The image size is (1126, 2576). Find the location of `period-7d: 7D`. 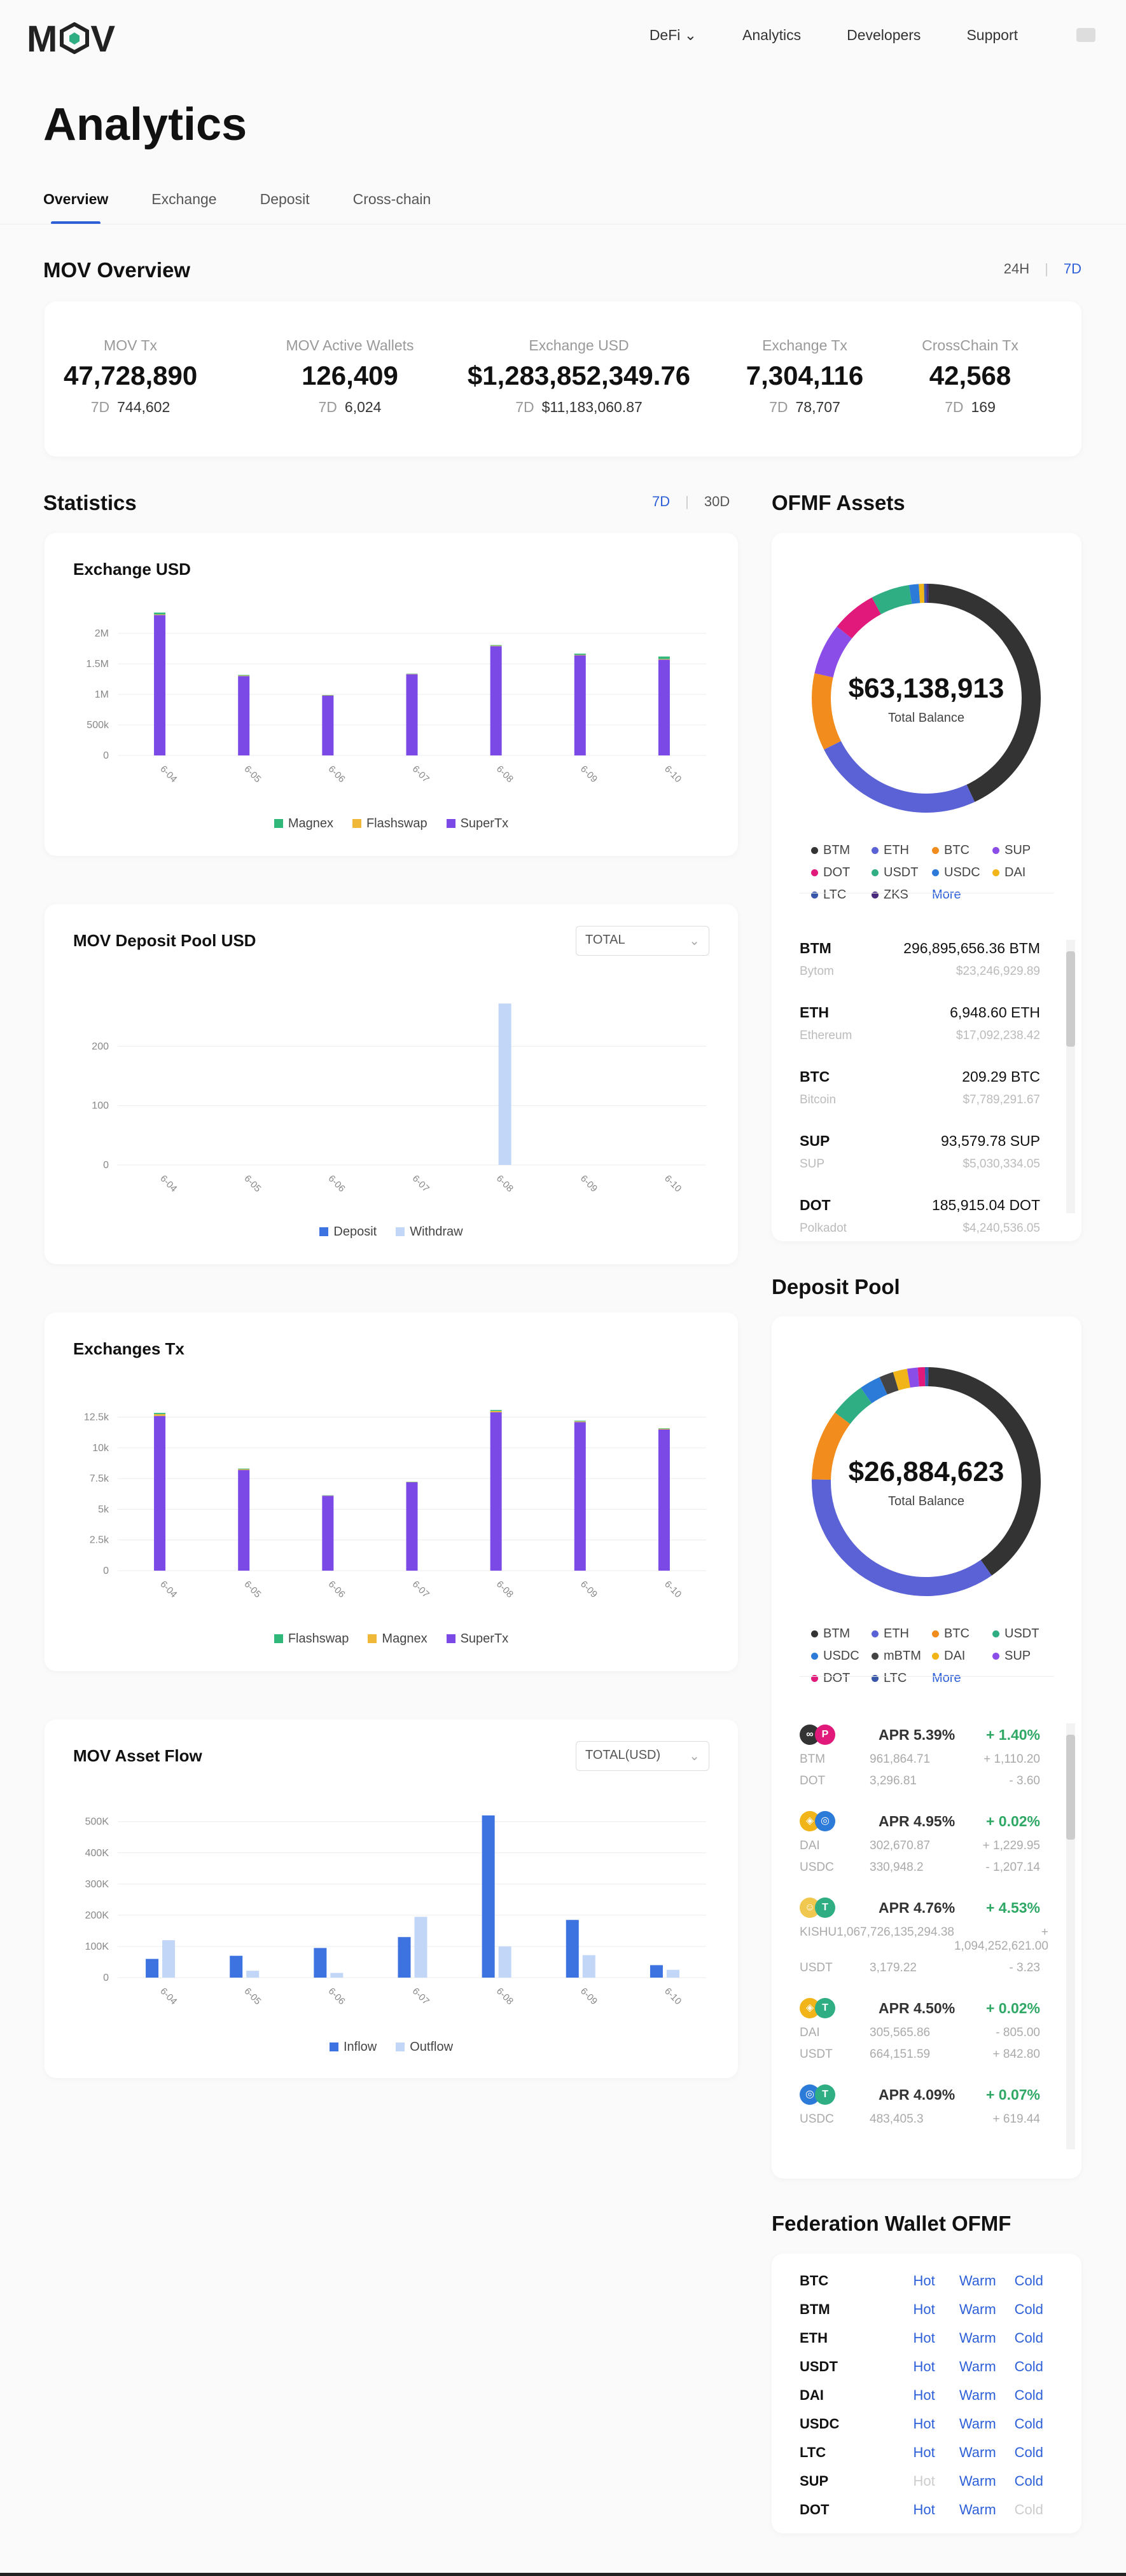

period-7d: 7D is located at coordinates (661, 501).